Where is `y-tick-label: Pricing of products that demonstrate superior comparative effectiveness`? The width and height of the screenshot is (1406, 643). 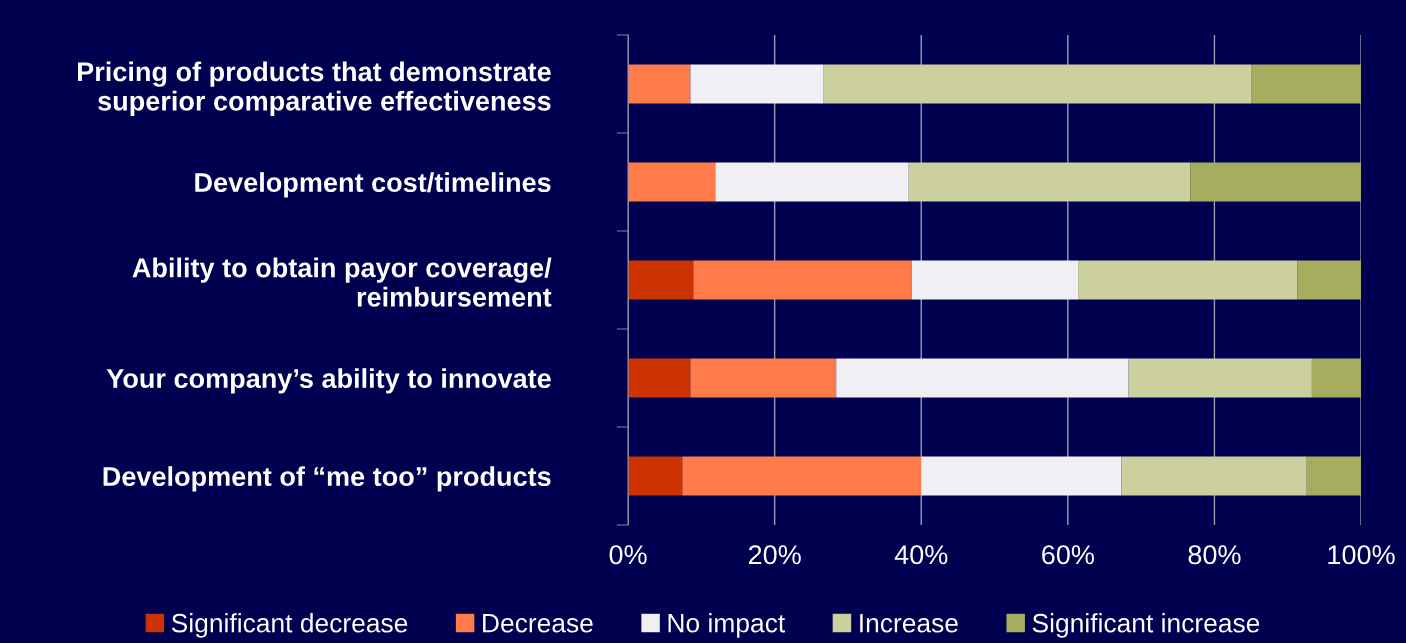
y-tick-label: Pricing of products that demonstrate superior comparative effectiveness is located at coordinates (314, 89).